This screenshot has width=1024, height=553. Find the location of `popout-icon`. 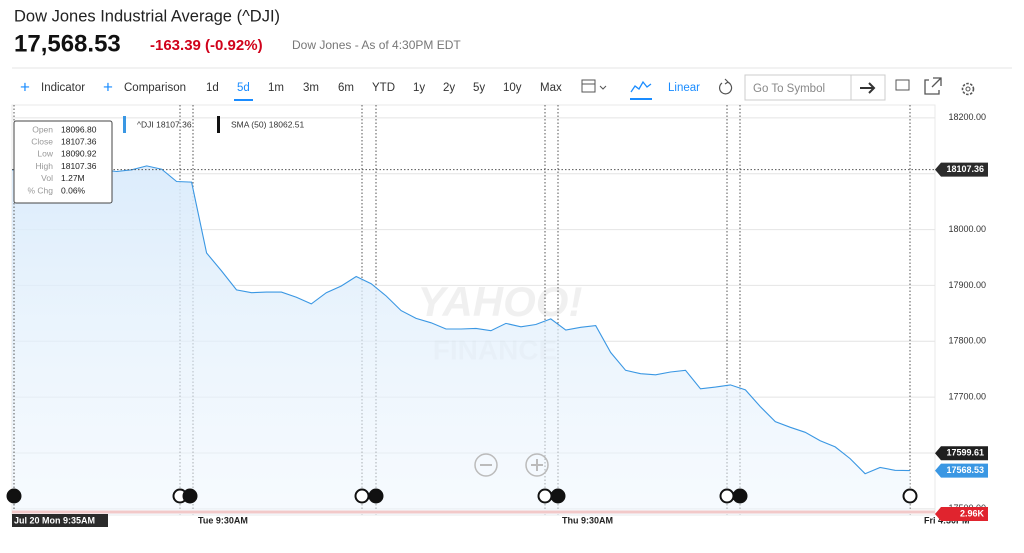

popout-icon is located at coordinates (933, 86).